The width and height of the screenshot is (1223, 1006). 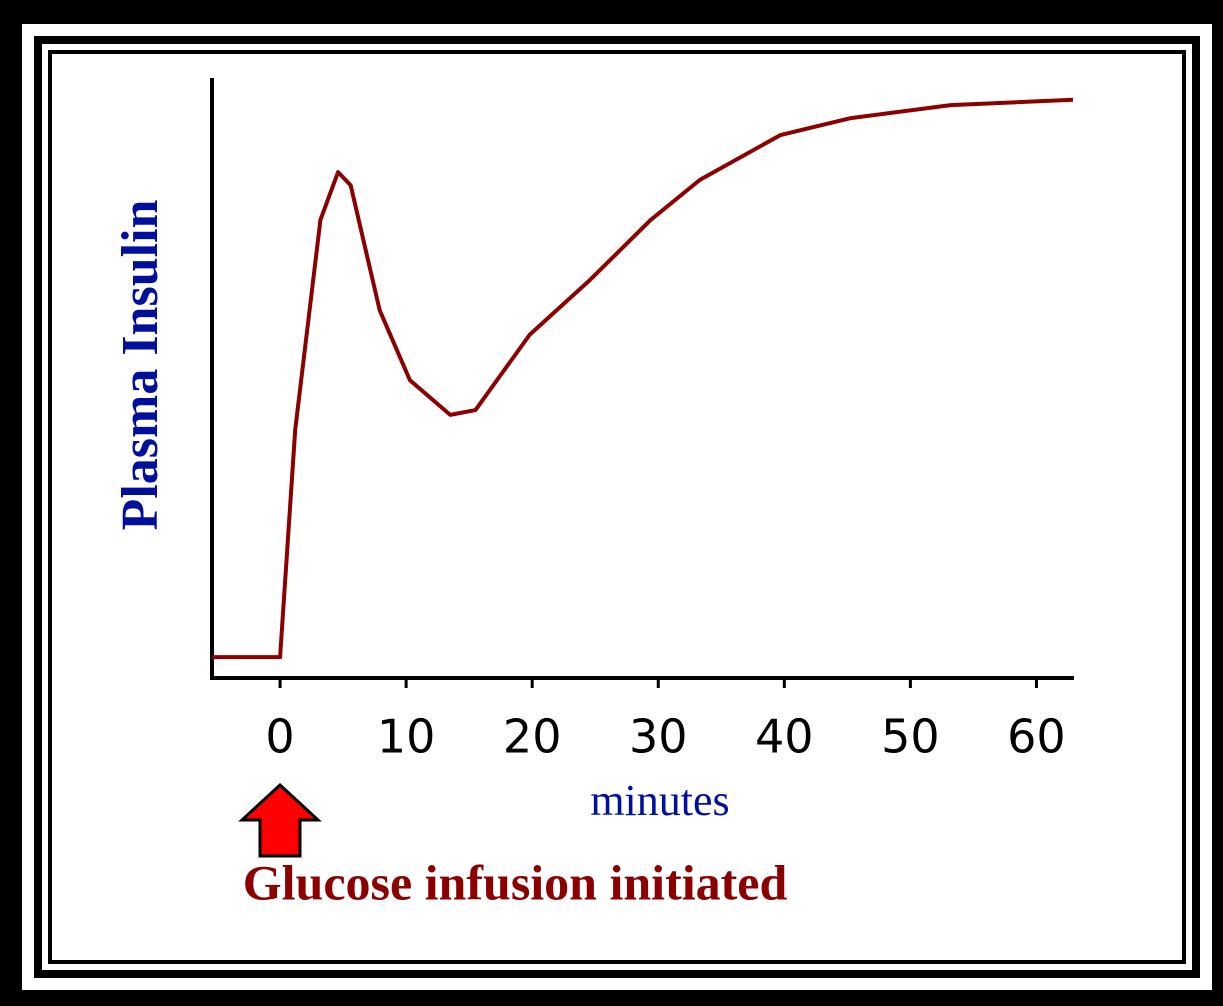 What do you see at coordinates (659, 800) in the screenshot?
I see `x-axis-label: minutes` at bounding box center [659, 800].